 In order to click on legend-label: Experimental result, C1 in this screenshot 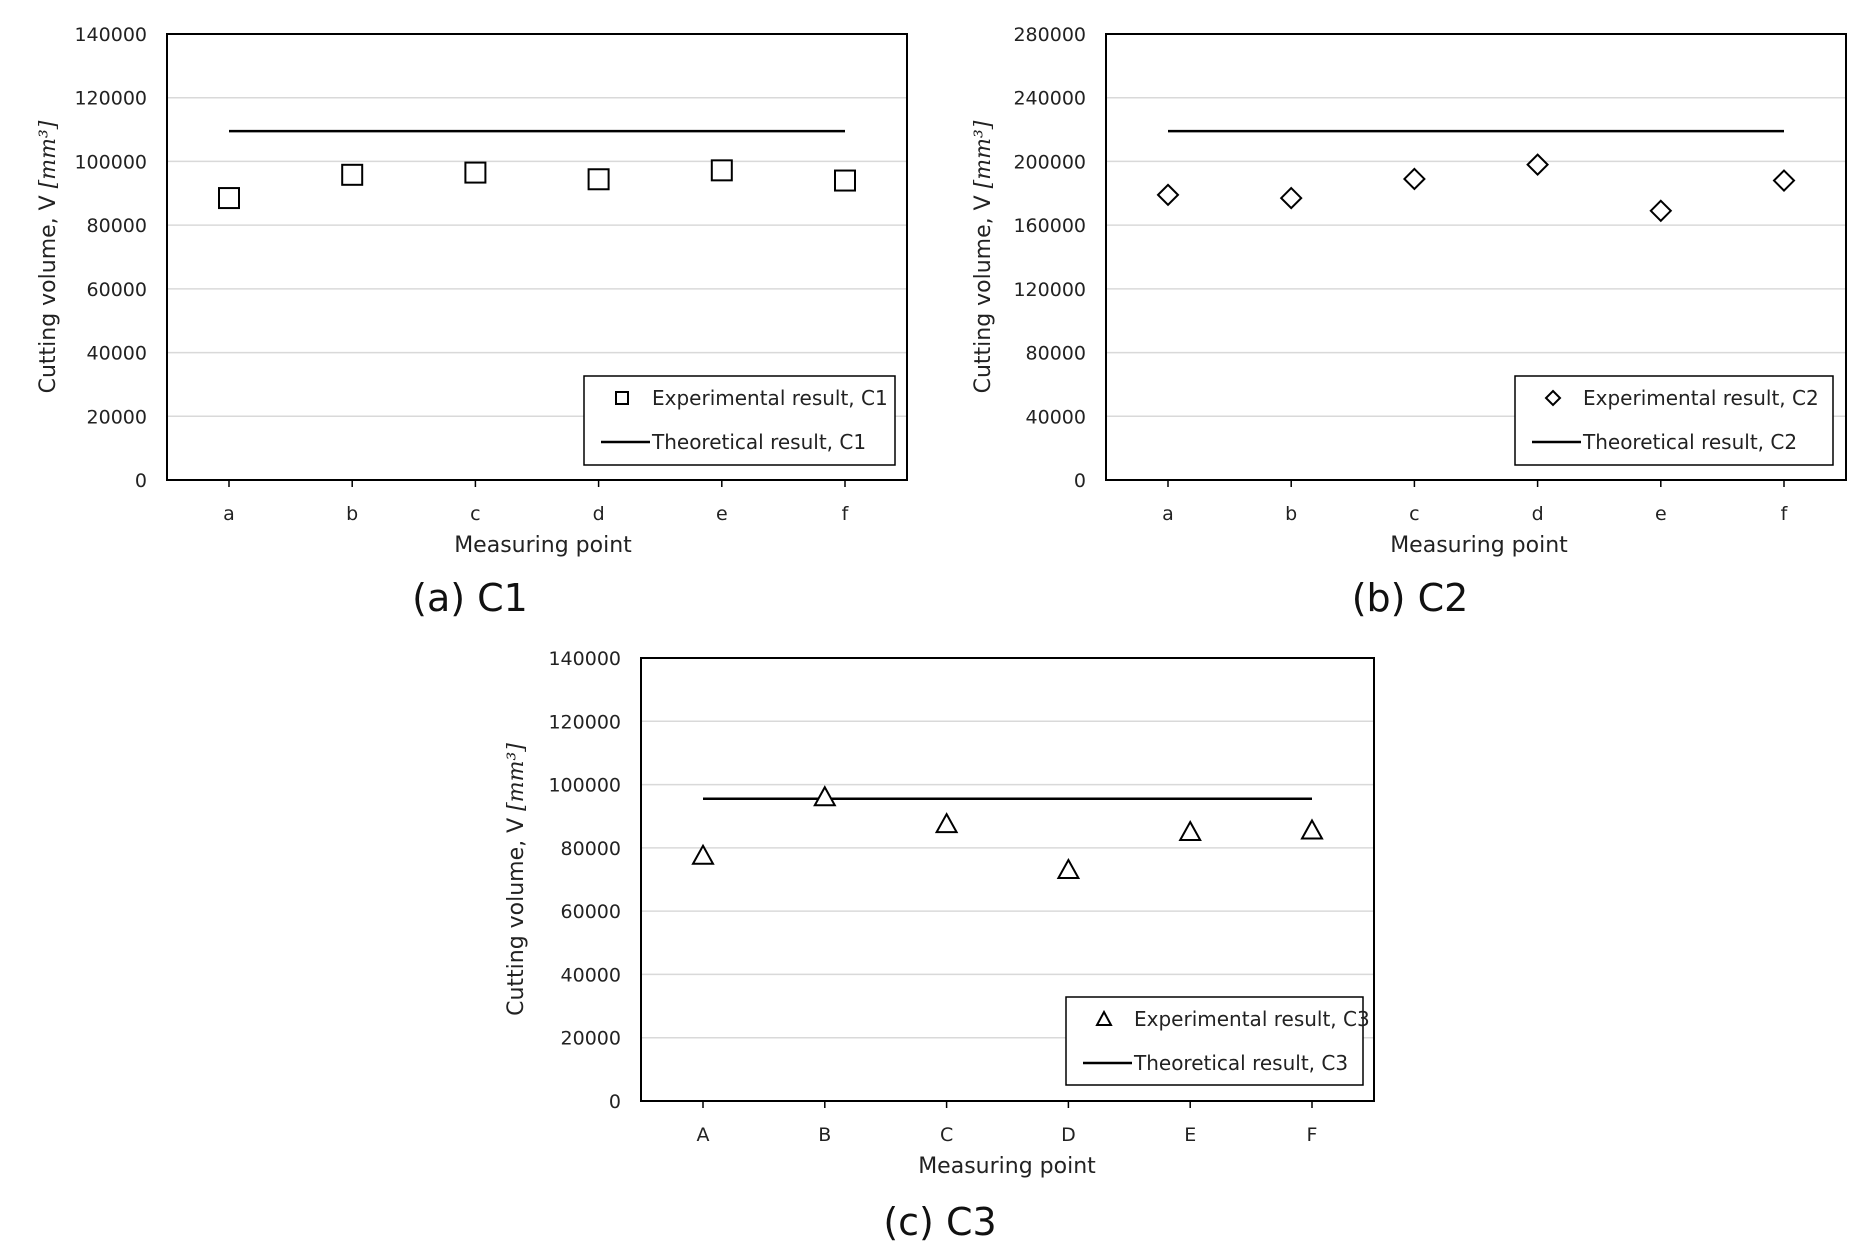, I will do `click(770, 398)`.